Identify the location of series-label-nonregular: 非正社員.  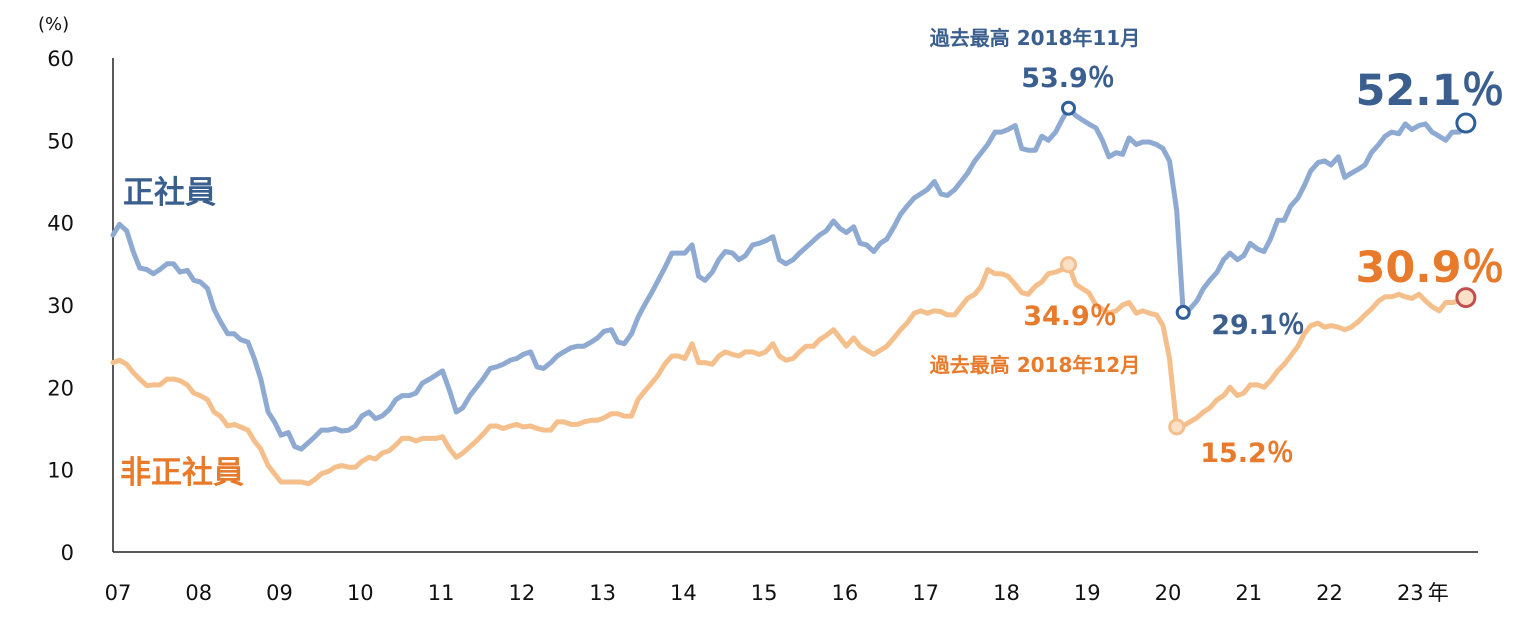
(182, 473).